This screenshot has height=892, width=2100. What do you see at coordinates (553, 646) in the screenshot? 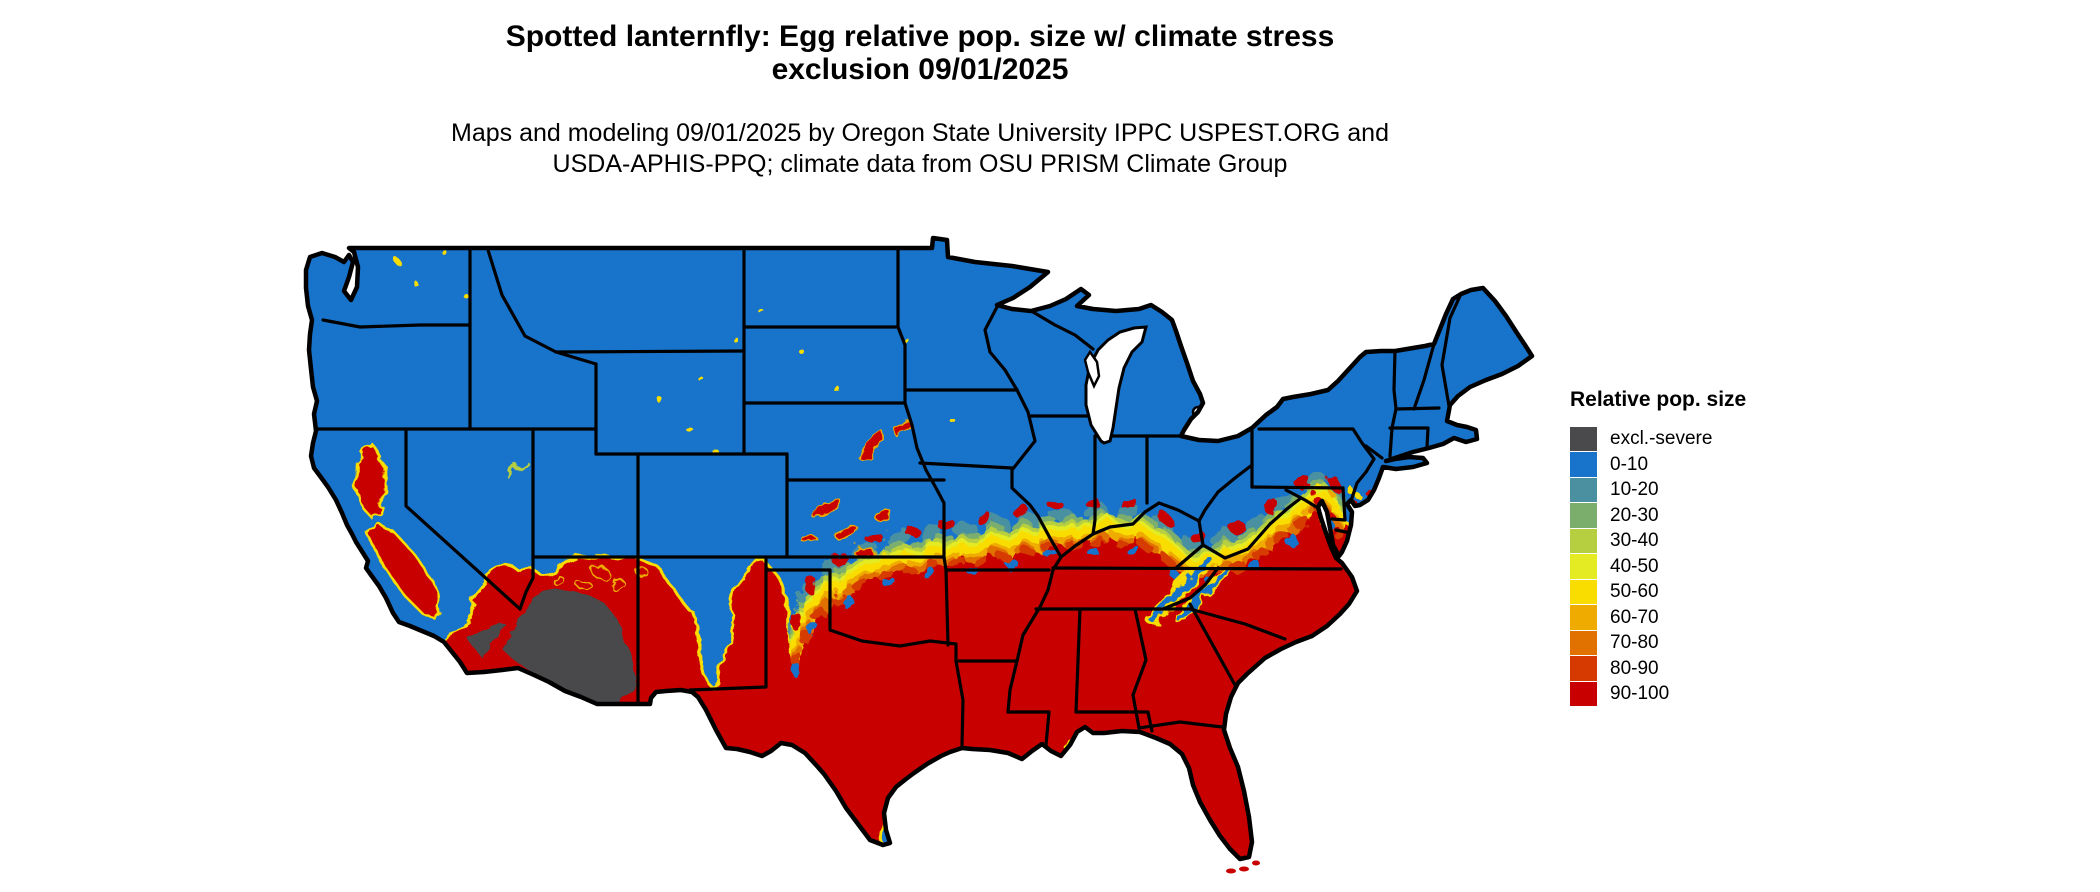
I see `southwest-excluded-region` at bounding box center [553, 646].